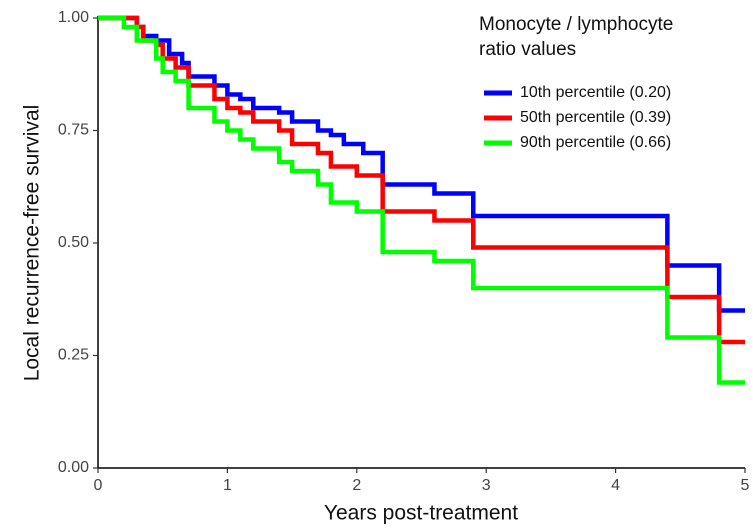 The width and height of the screenshot is (753, 528). Describe the element at coordinates (356, 485) in the screenshot. I see `x-tick-label: 2` at that location.